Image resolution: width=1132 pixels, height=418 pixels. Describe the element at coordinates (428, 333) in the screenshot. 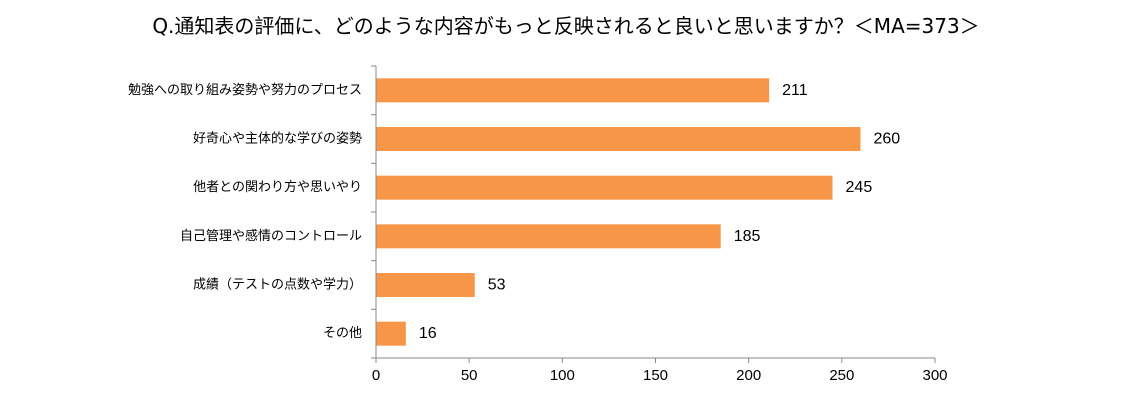

I see `value-label-5: 16` at that location.